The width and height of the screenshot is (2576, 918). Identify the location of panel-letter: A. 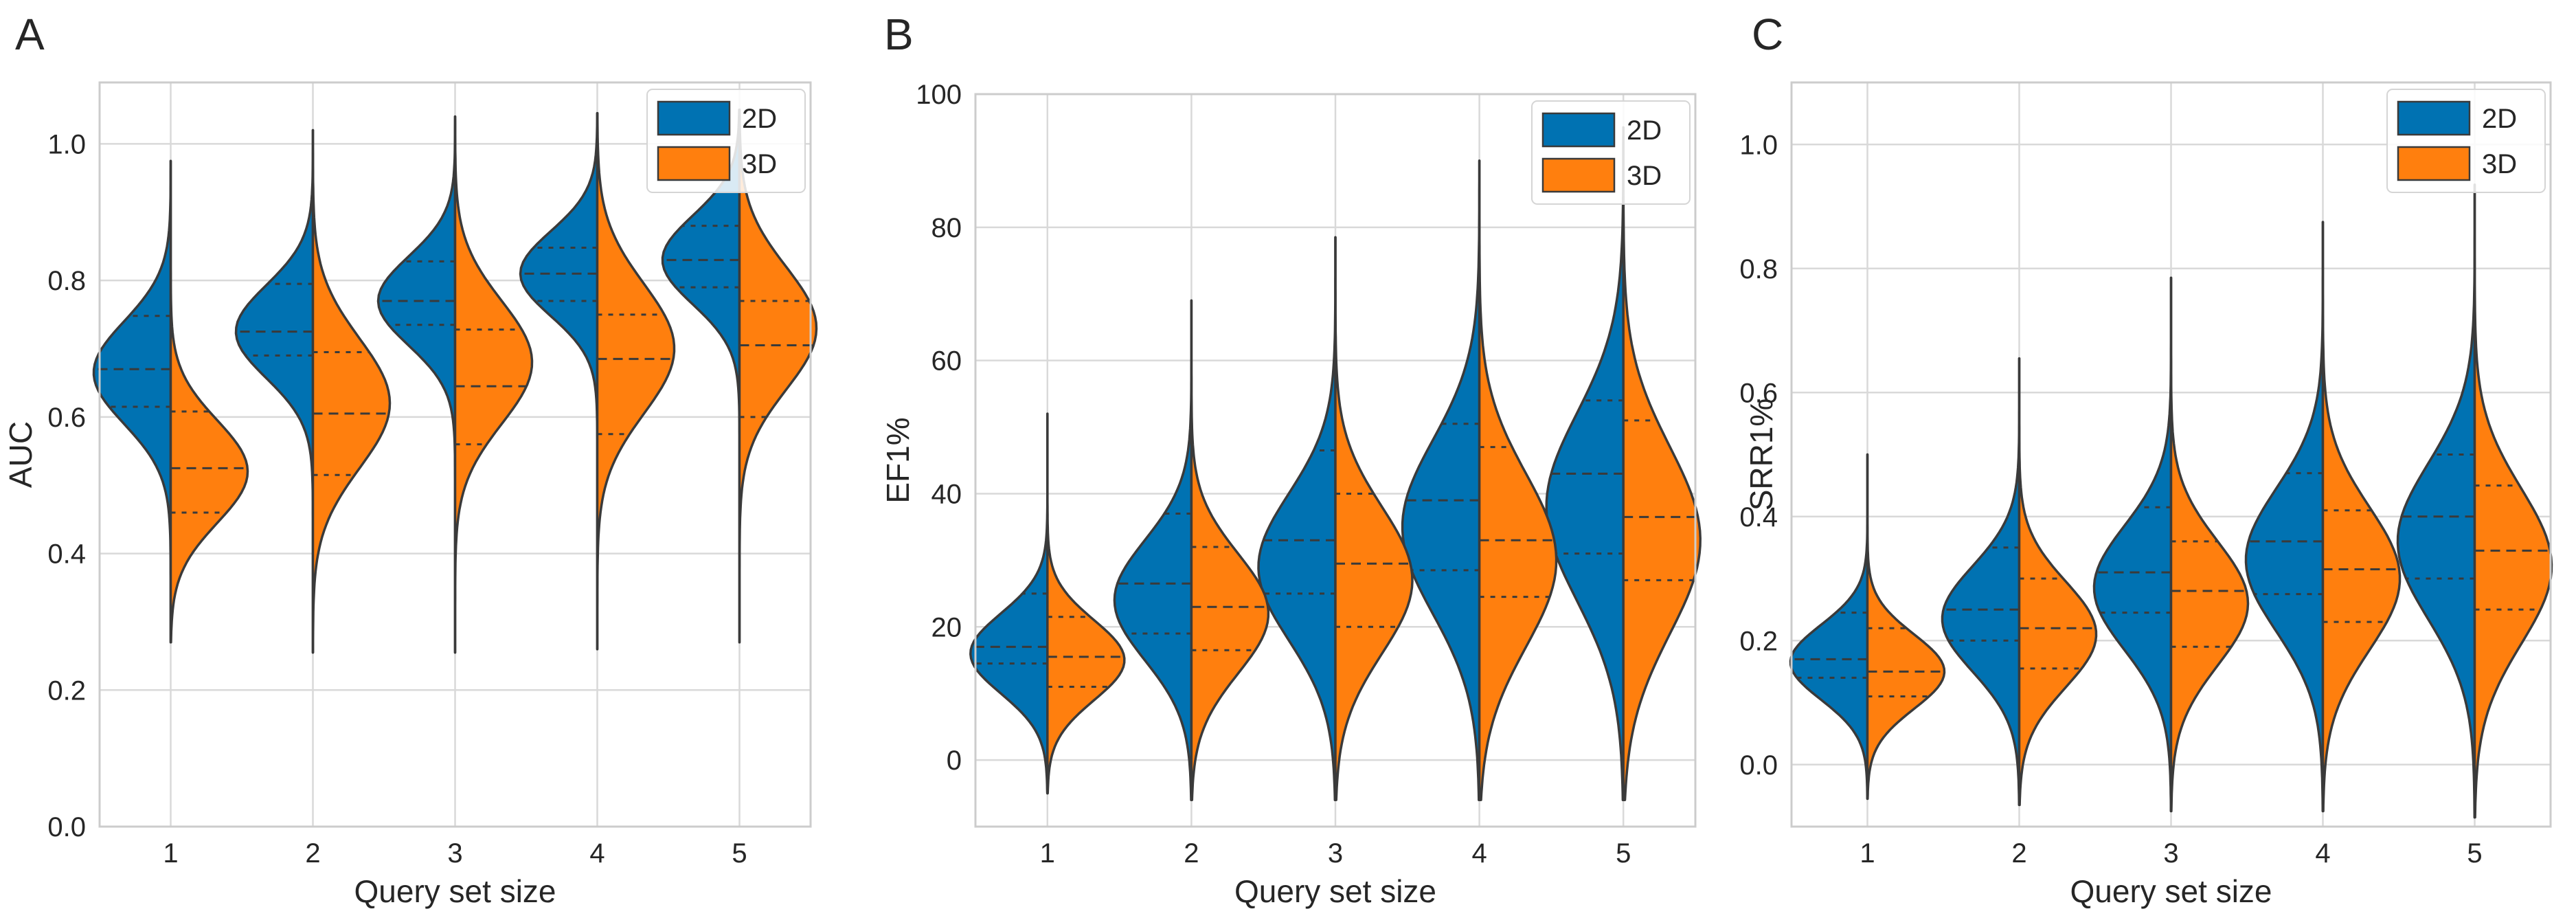
(30, 34).